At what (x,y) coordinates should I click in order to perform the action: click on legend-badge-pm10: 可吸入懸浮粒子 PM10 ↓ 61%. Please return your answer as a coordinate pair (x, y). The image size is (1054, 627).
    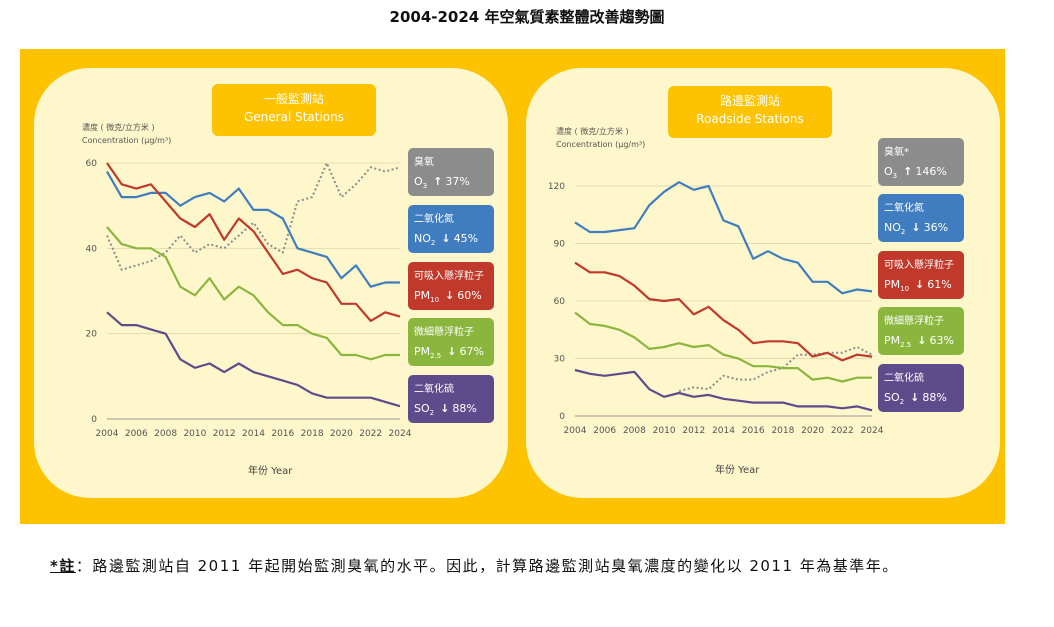
    Looking at the image, I should click on (921, 275).